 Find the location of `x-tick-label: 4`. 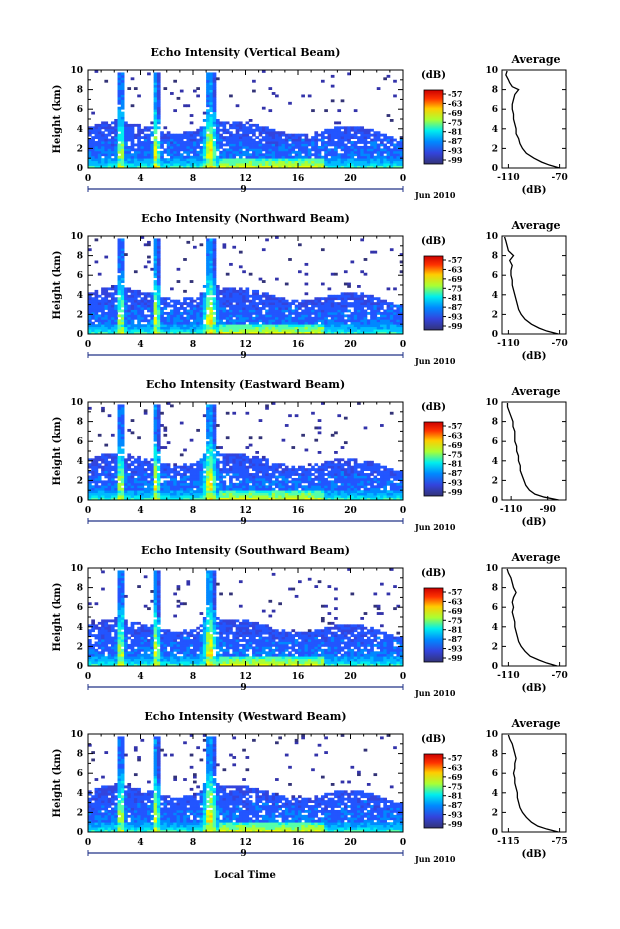

x-tick-label: 4 is located at coordinates (140, 345).